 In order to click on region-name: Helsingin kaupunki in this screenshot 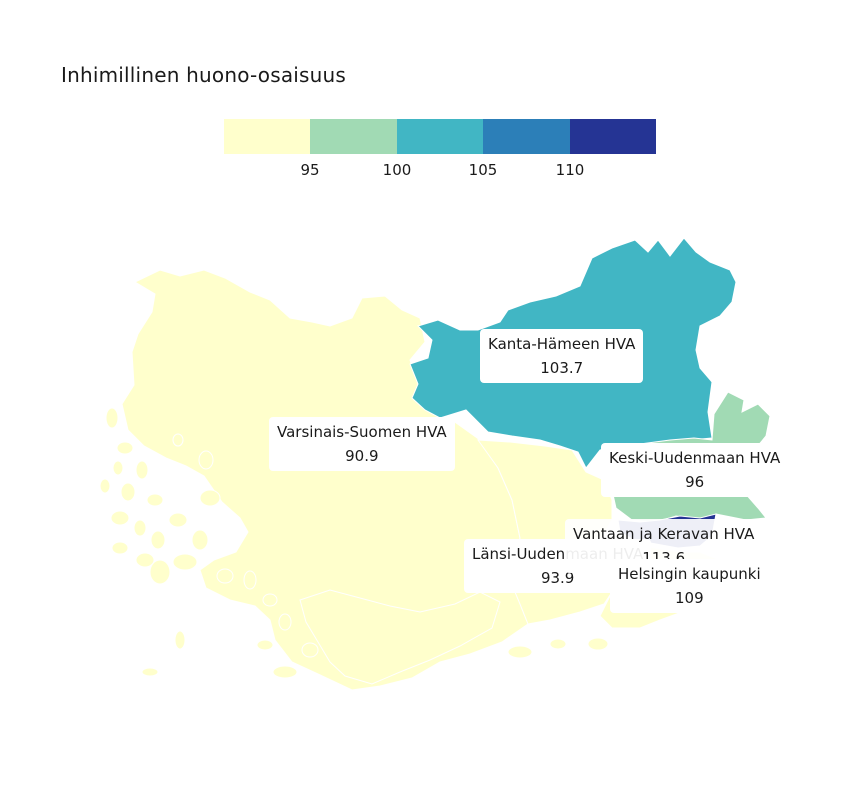, I will do `click(689, 574)`.